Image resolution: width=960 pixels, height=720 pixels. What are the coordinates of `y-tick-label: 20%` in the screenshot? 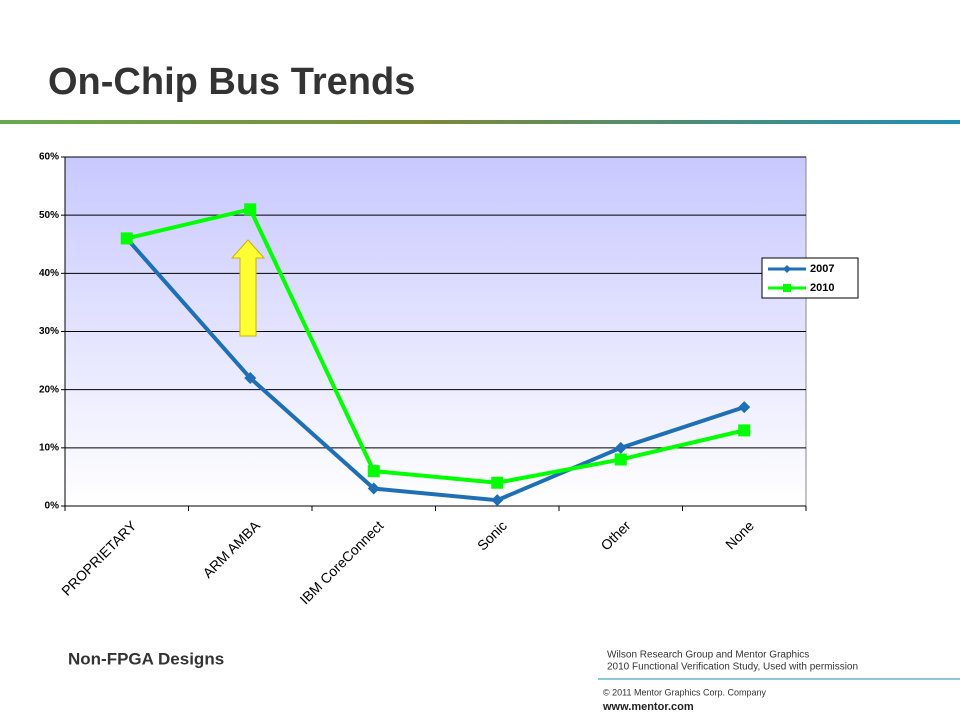 It's located at (49, 389).